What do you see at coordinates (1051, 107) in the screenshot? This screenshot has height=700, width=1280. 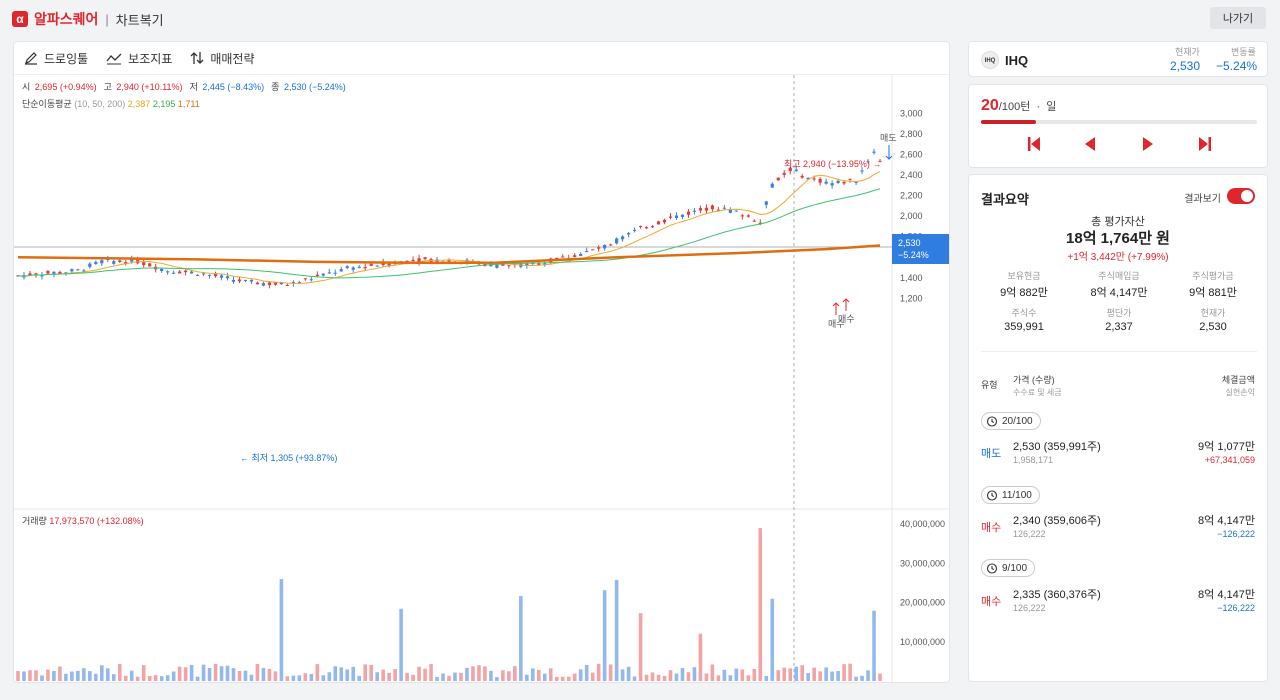 I see `turn-unit: 일` at bounding box center [1051, 107].